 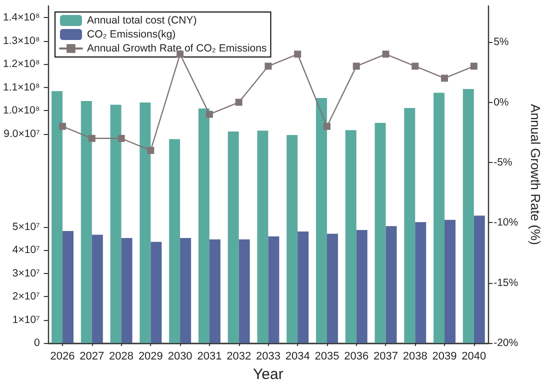 What do you see at coordinates (21, 64) in the screenshot?
I see `y-tick-label: 1.2×10⁸` at bounding box center [21, 64].